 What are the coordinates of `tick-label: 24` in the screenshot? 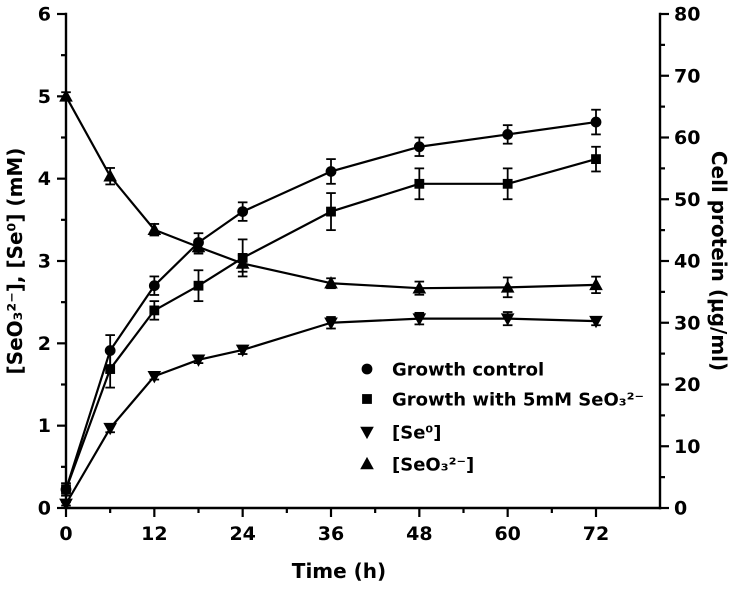 It's located at (242, 534).